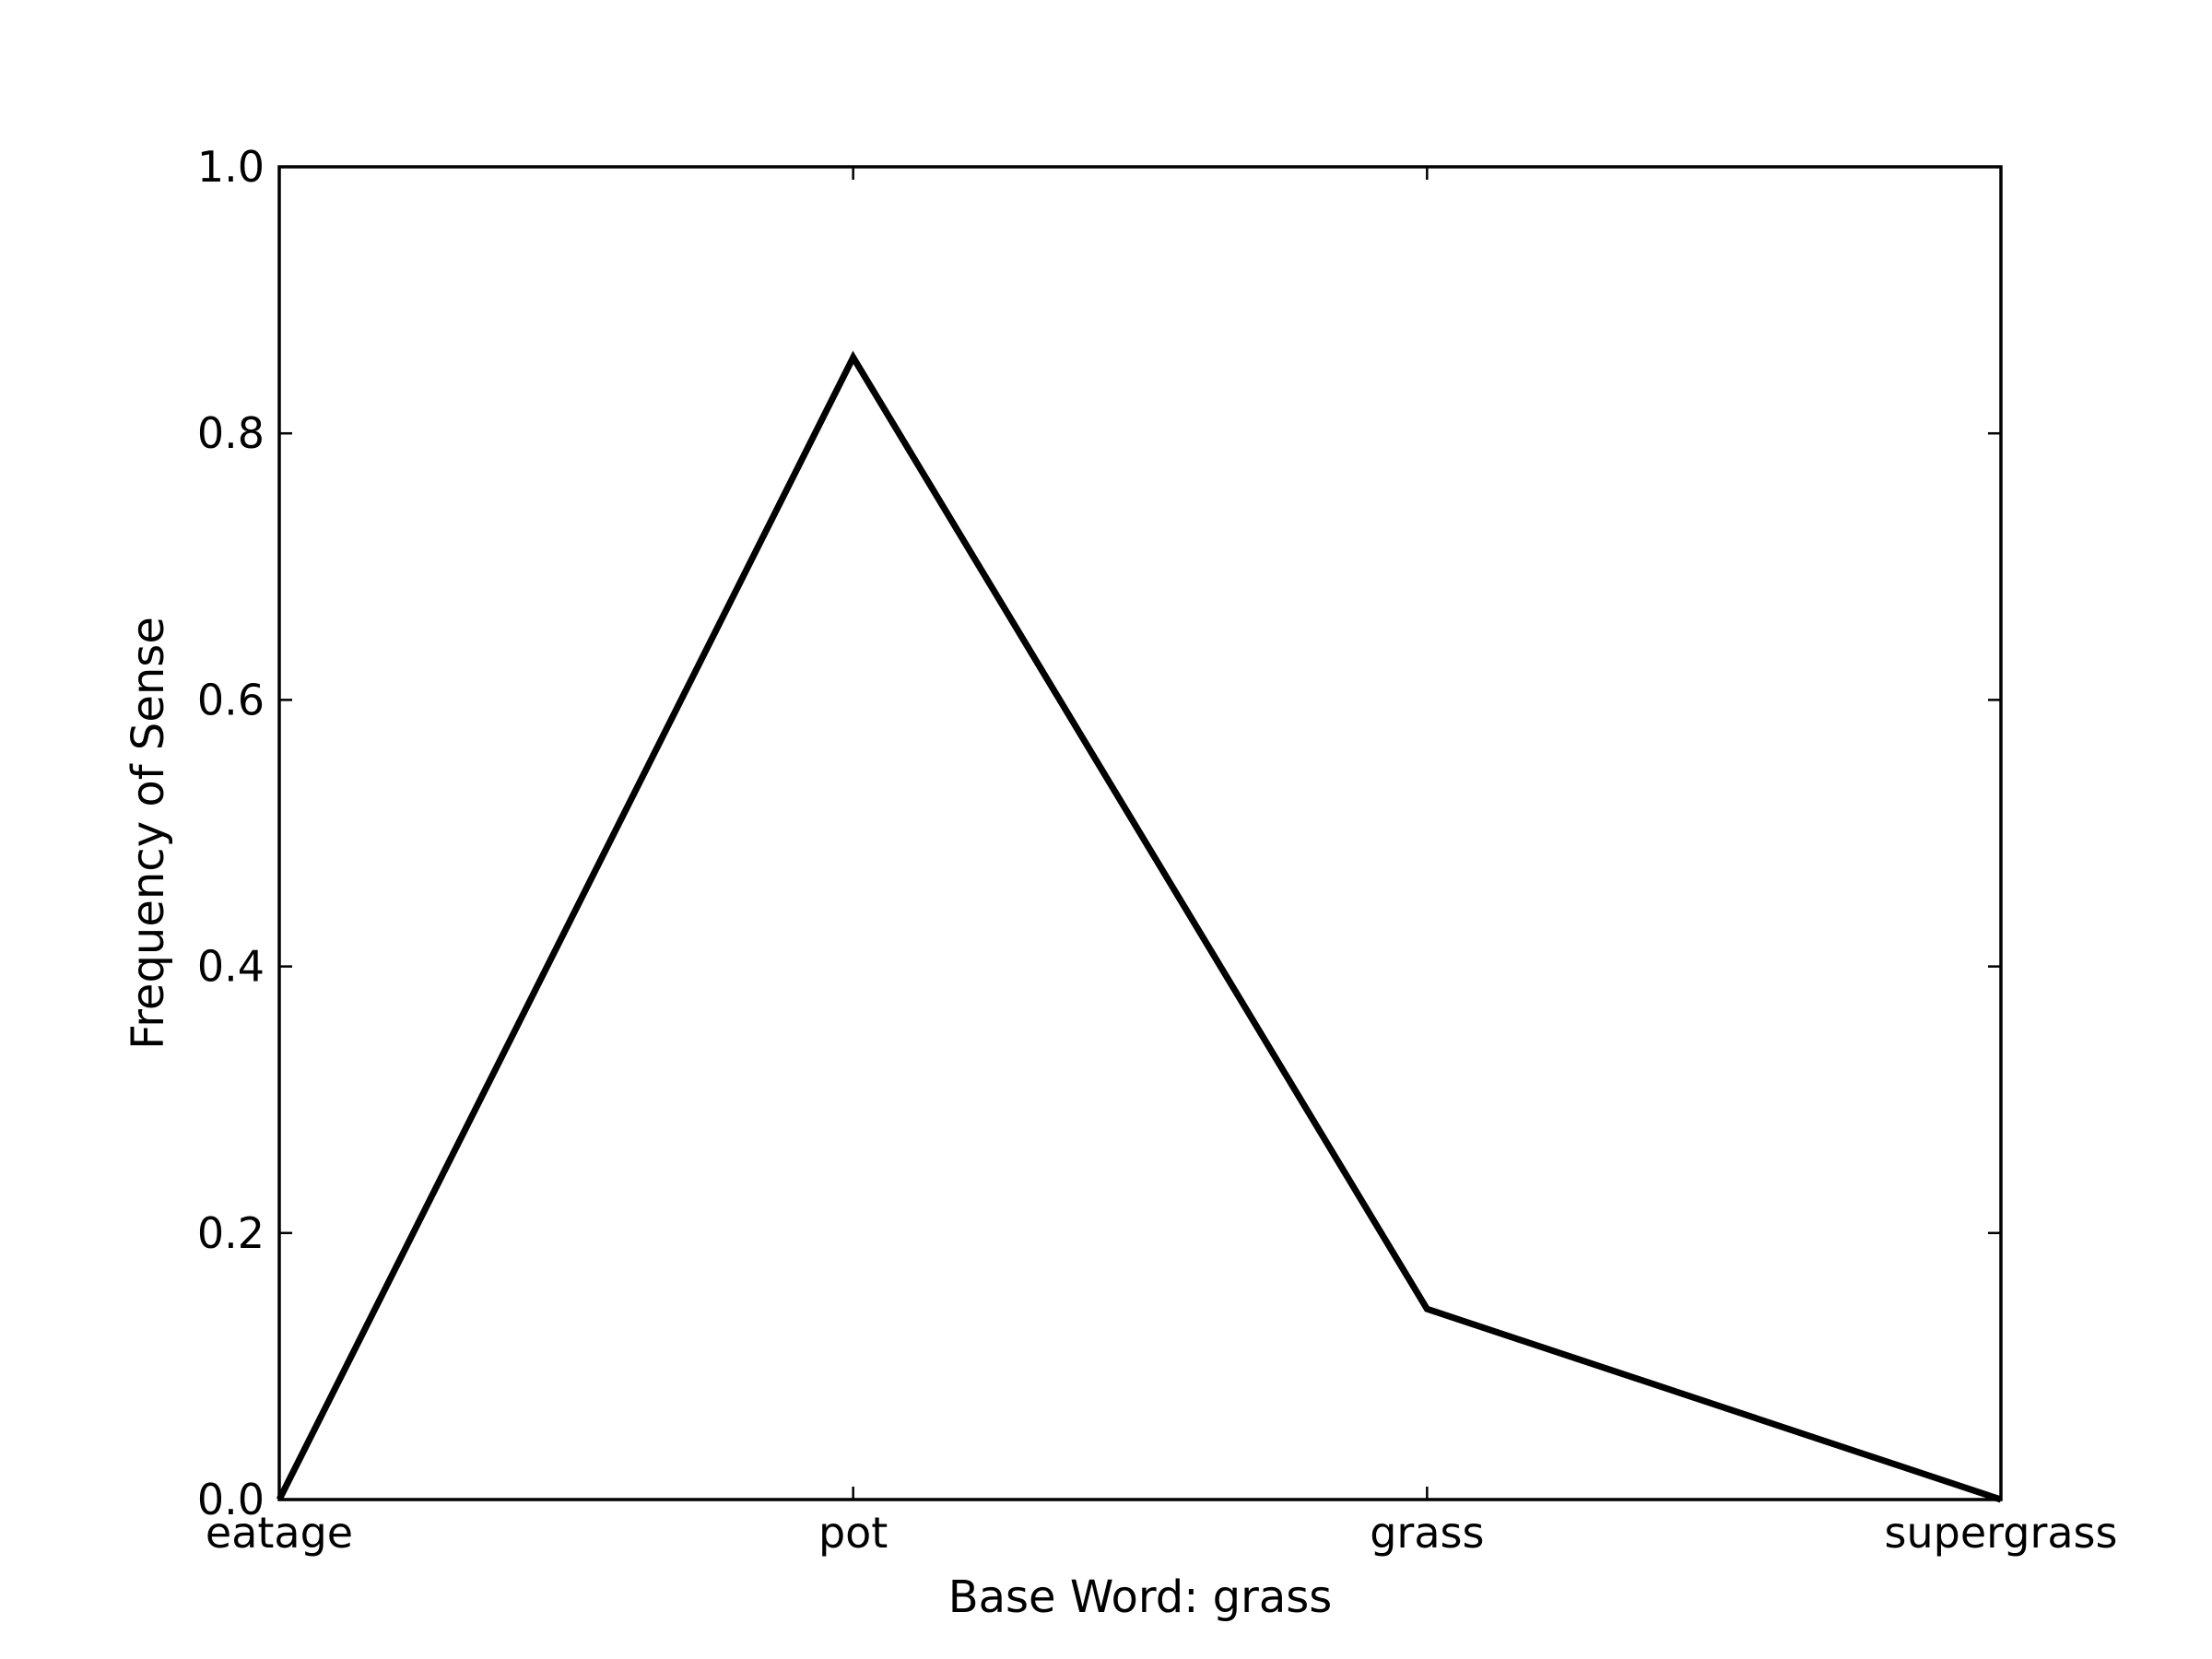 This screenshot has width=2212, height=1659. What do you see at coordinates (2001, 1533) in the screenshot?
I see `x-tick-label: supergrass` at bounding box center [2001, 1533].